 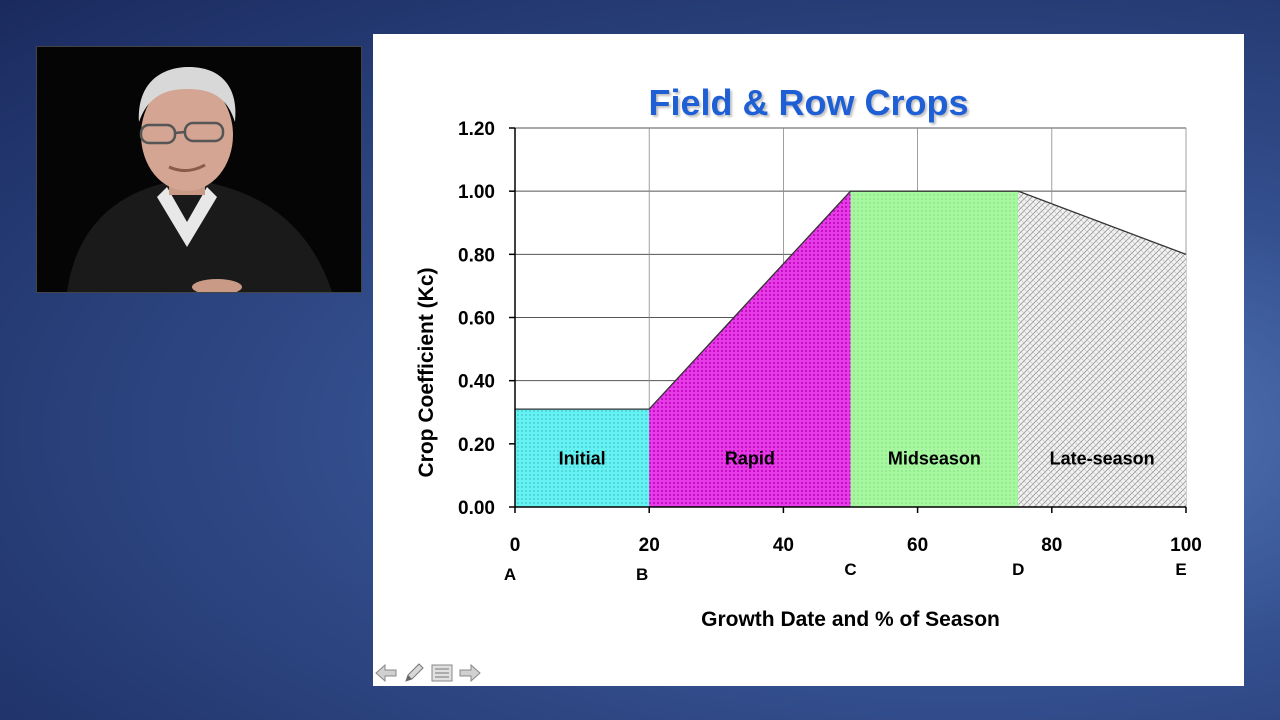 What do you see at coordinates (1102, 458) in the screenshot?
I see `phase-label-late-season: Late-season` at bounding box center [1102, 458].